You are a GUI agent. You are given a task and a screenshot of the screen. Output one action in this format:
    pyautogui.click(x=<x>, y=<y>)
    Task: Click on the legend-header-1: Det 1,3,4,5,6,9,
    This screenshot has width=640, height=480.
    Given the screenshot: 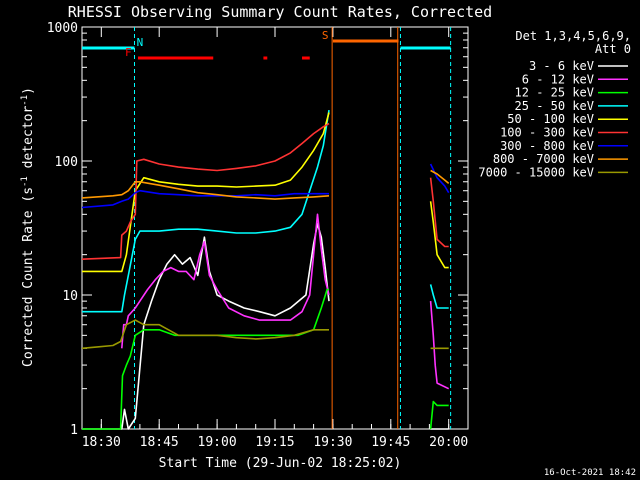 What is the action you would take?
    pyautogui.click(x=573, y=36)
    